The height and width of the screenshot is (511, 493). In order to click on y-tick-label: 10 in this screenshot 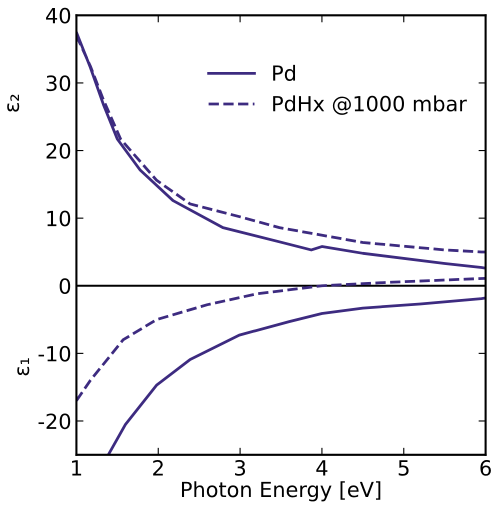, I will do `click(58, 218)`.